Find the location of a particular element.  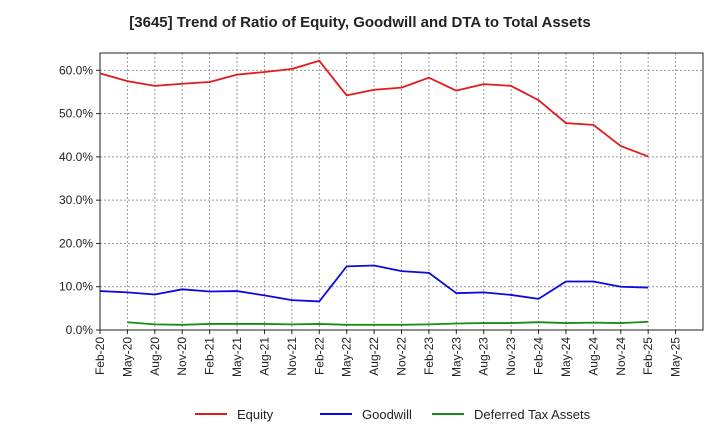

x-tick-label: May-25 is located at coordinates (676, 357).